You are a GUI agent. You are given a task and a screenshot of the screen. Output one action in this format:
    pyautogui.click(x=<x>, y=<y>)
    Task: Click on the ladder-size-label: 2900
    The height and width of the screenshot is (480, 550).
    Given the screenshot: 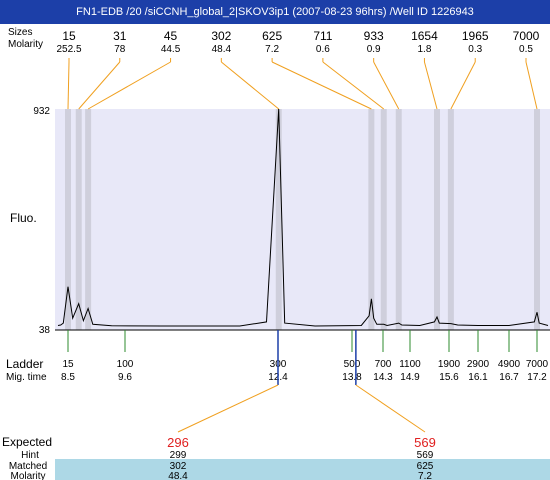 What is the action you would take?
    pyautogui.click(x=478, y=364)
    